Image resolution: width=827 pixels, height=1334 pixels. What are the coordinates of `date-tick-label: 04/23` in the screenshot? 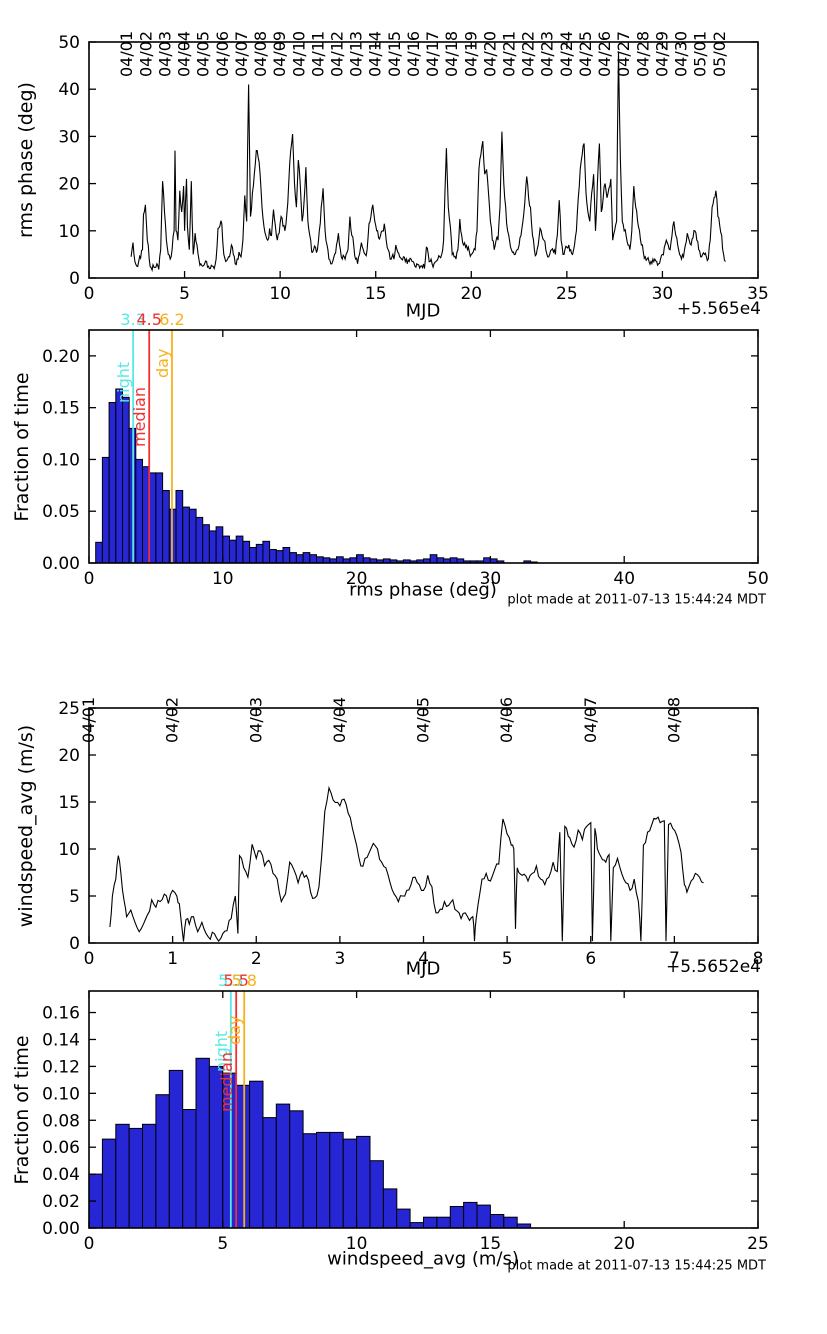 It's located at (547, 54).